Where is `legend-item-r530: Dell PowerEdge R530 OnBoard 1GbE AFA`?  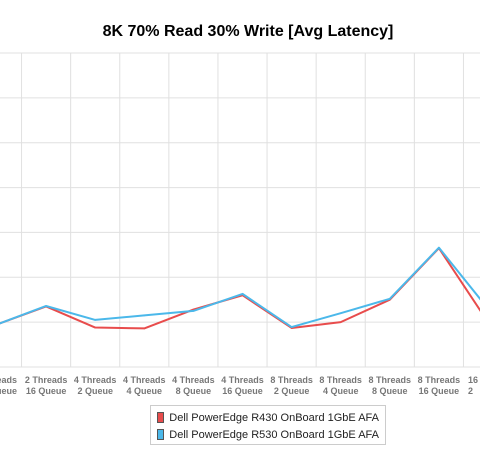
legend-item-r530: Dell PowerEdge R530 OnBoard 1GbE AFA is located at coordinates (268, 434).